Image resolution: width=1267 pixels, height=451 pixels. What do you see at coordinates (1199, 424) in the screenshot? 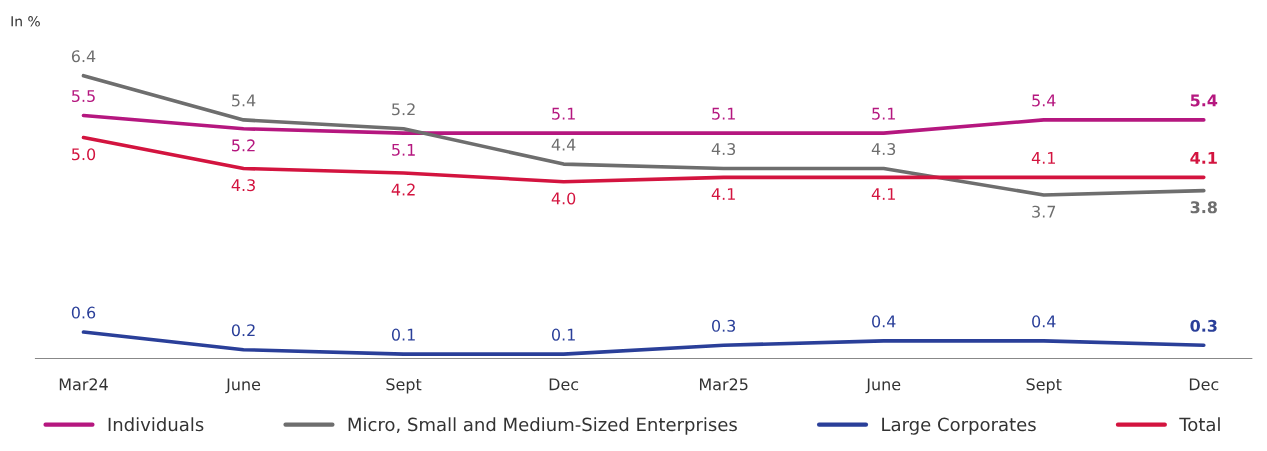
I see `legend-label: Total` at bounding box center [1199, 424].